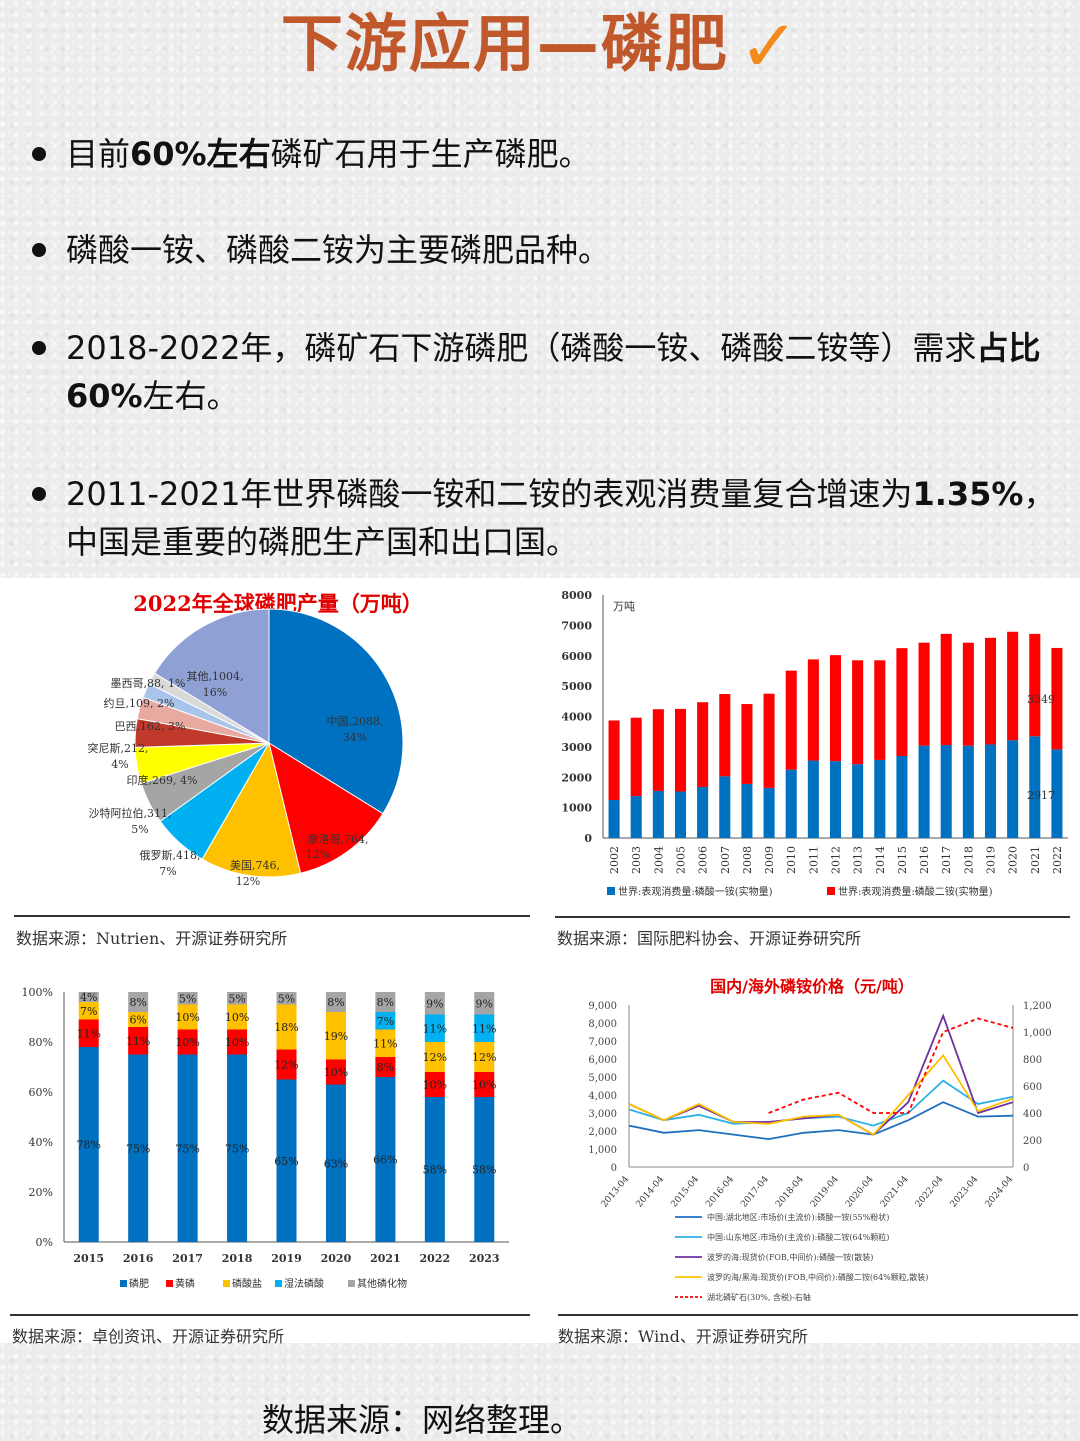  Describe the element at coordinates (602, 1114) in the screenshot. I see `svg-text: 3,000` at that location.